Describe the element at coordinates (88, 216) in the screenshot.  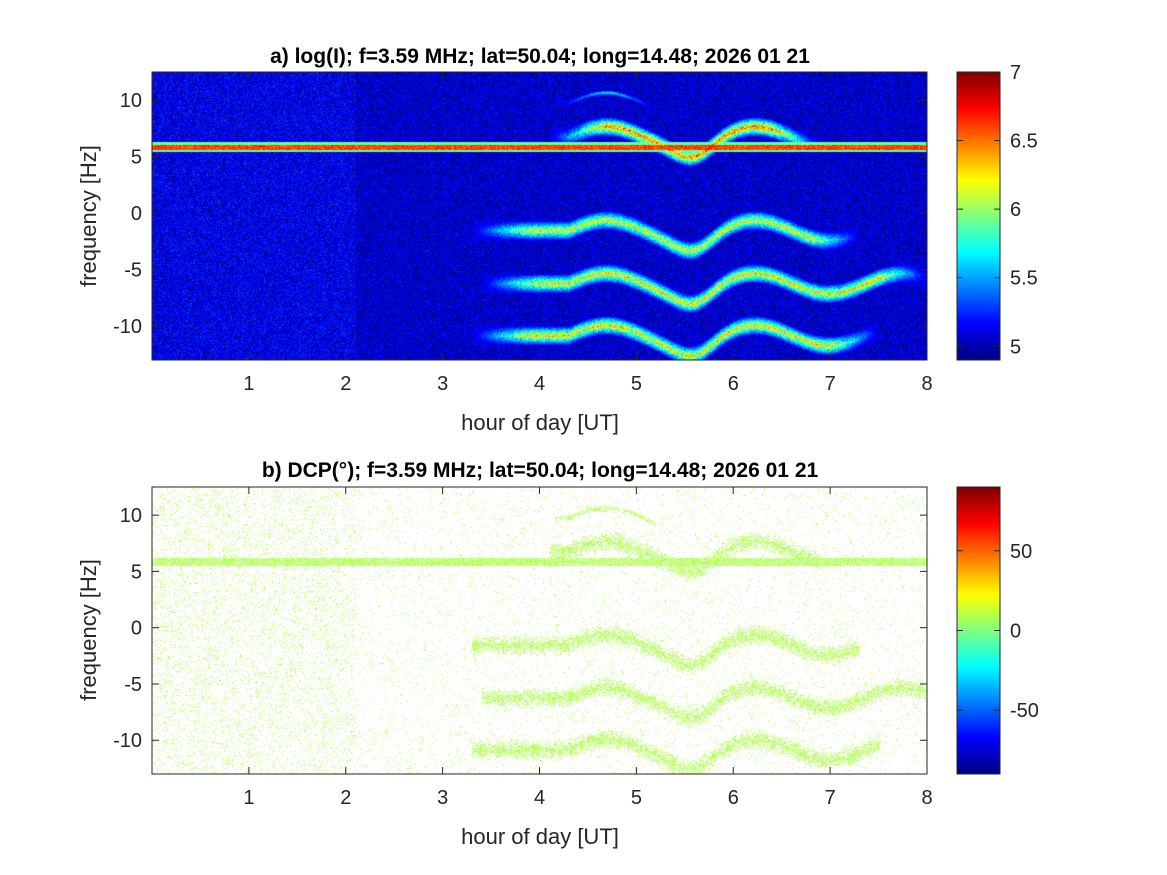
I see `panel-a-ylabel: frequency [Hz]` at that location.